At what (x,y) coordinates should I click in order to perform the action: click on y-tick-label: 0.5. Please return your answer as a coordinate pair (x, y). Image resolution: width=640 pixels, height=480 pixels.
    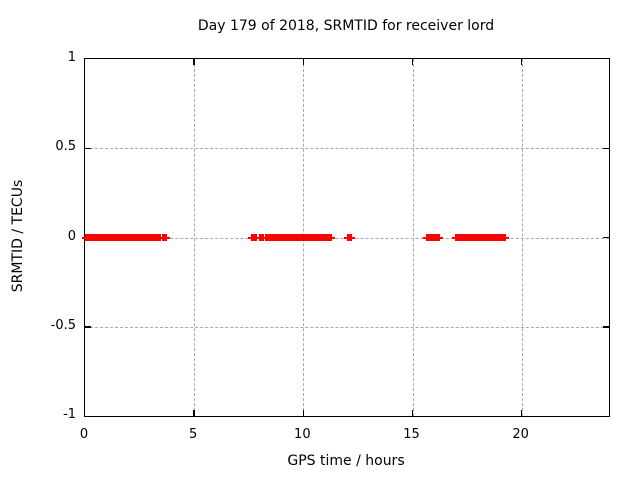
    Looking at the image, I should click on (65, 147).